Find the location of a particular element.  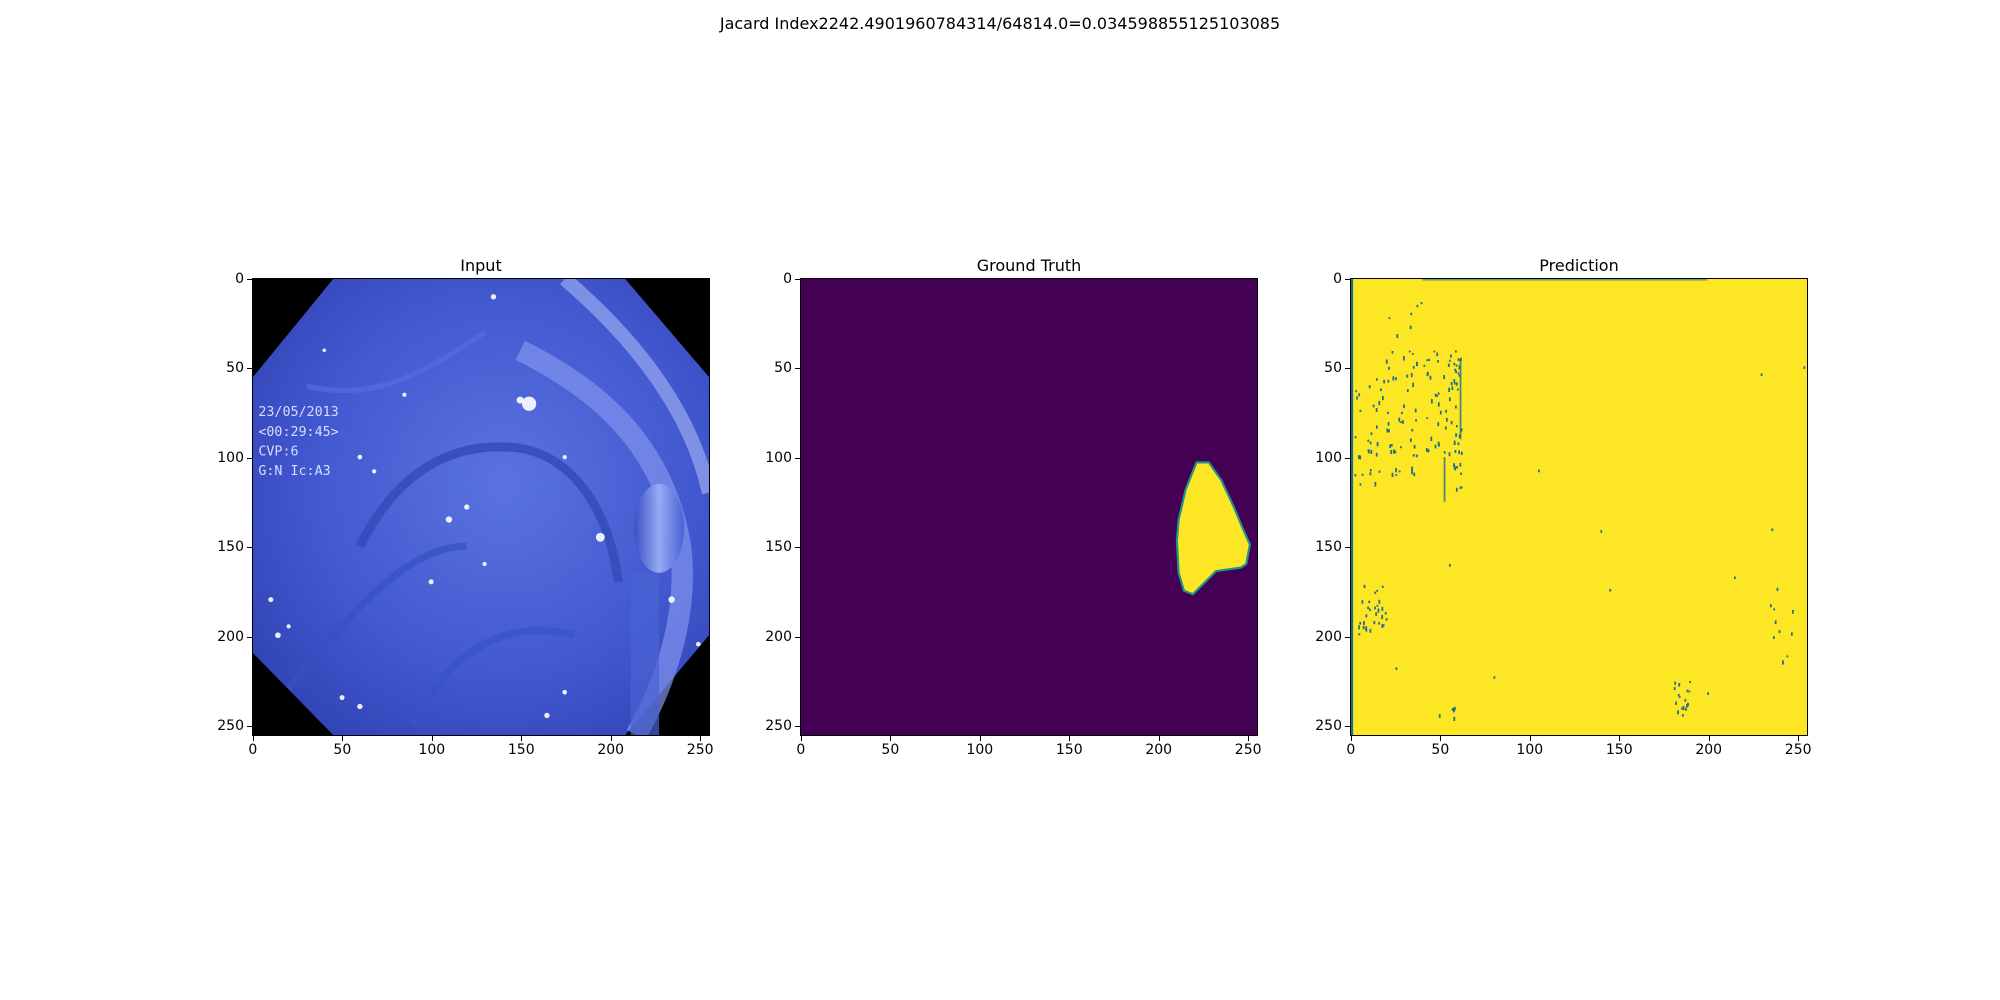

prediction-noise is located at coordinates (1580, 511).